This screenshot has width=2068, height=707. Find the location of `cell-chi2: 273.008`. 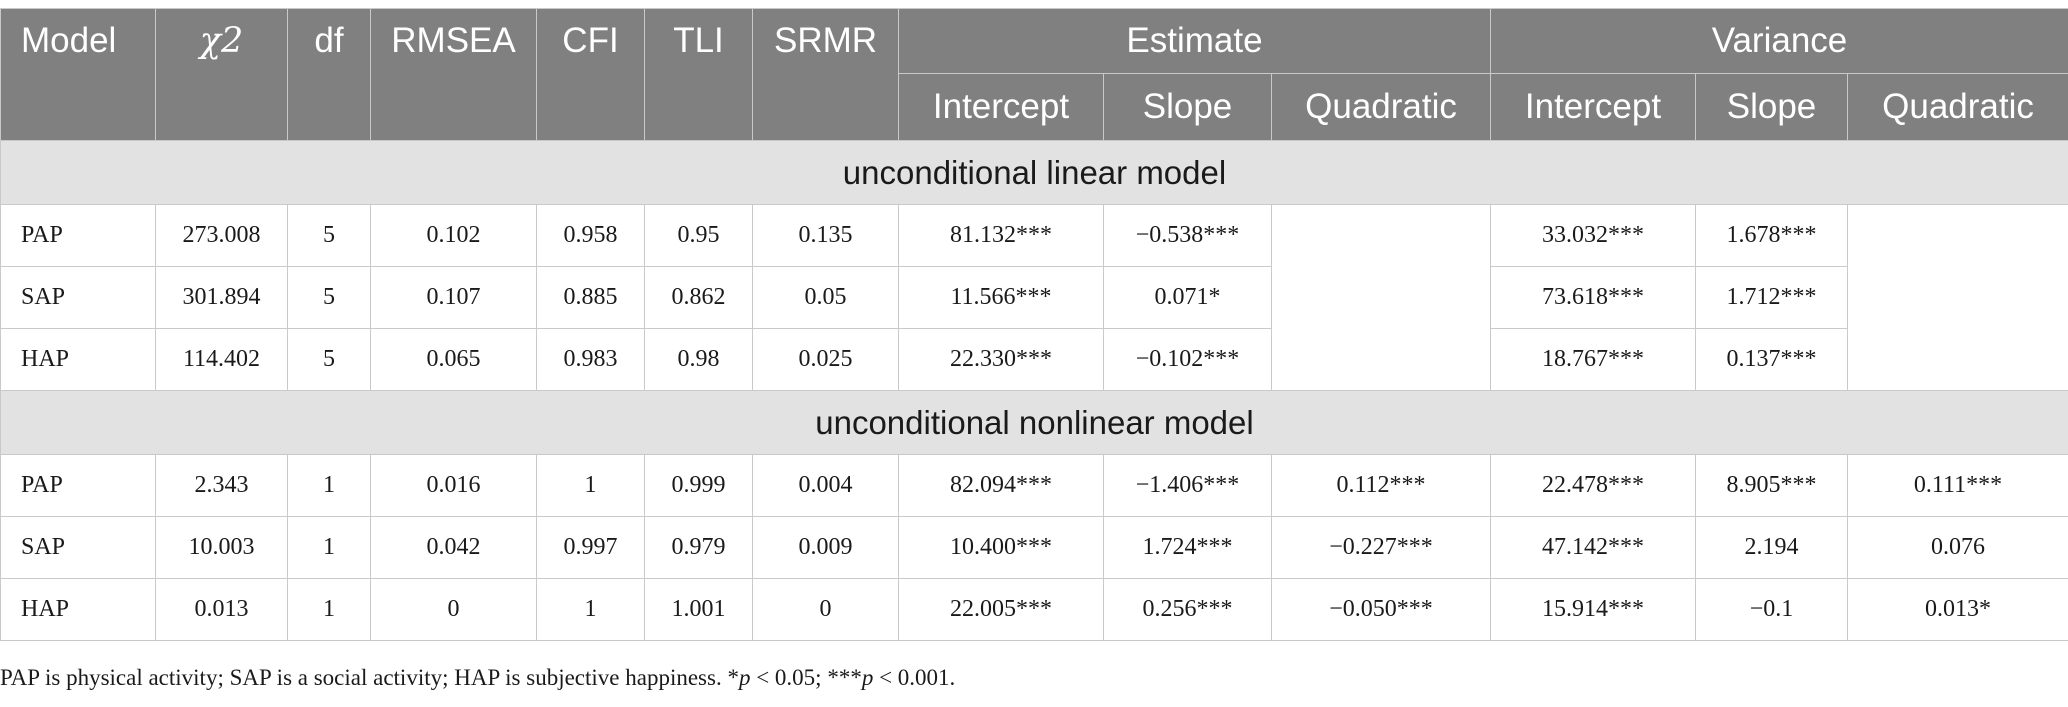

cell-chi2: 273.008 is located at coordinates (221, 235).